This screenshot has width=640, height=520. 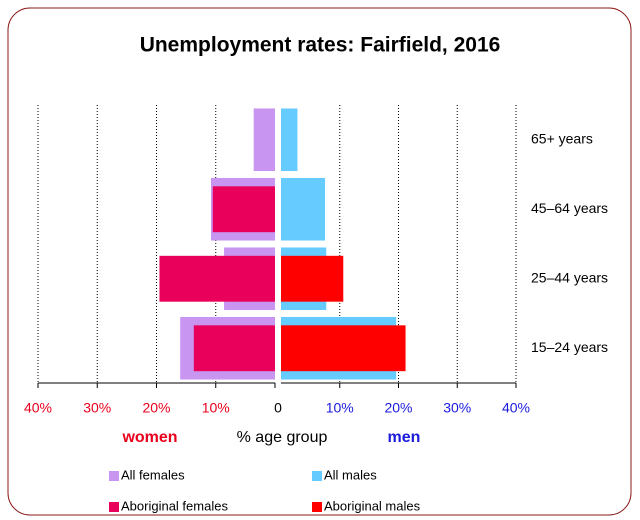 What do you see at coordinates (320, 45) in the screenshot?
I see `chart-title: Unemployment rates: Fairfield, 2016` at bounding box center [320, 45].